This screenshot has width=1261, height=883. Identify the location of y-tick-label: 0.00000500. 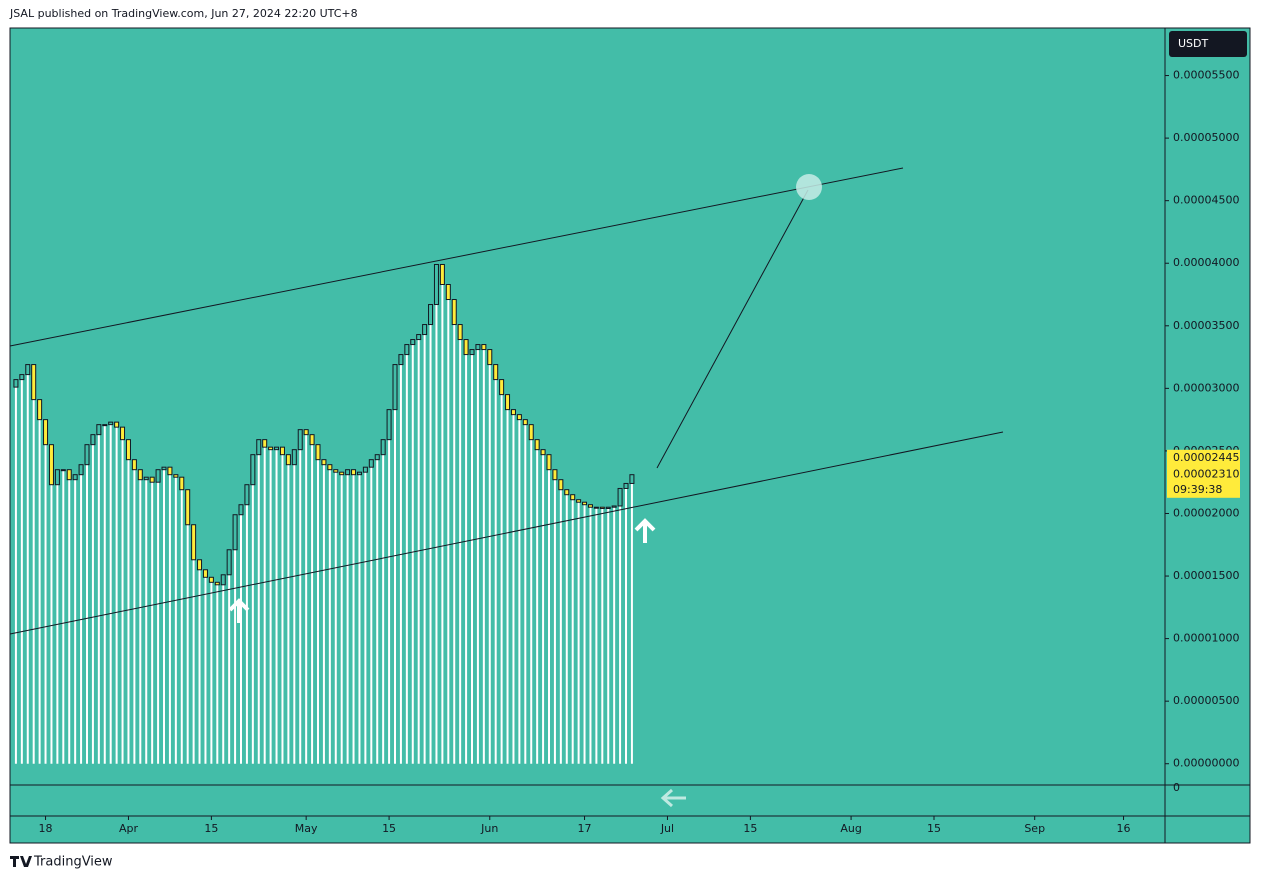
(1206, 700).